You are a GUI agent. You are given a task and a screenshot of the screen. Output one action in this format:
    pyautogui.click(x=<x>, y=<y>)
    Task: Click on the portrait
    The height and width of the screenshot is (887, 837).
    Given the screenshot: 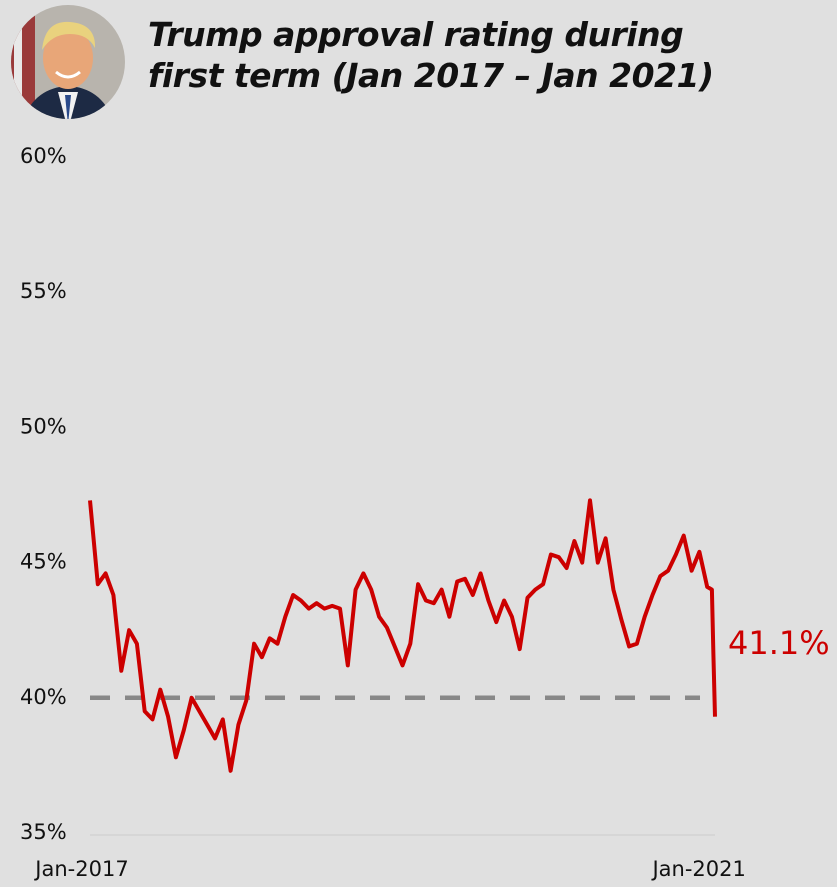 What is the action you would take?
    pyautogui.click(x=68, y=62)
    